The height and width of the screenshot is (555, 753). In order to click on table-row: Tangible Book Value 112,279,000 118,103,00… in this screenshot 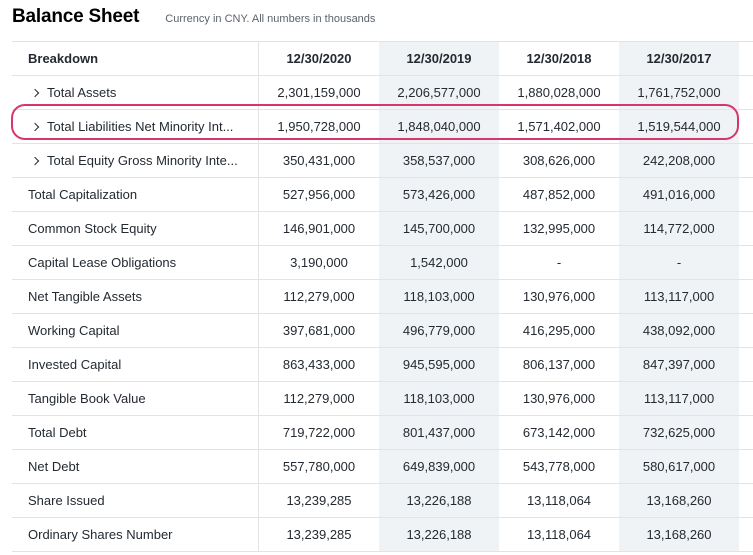, I will do `click(382, 399)`.